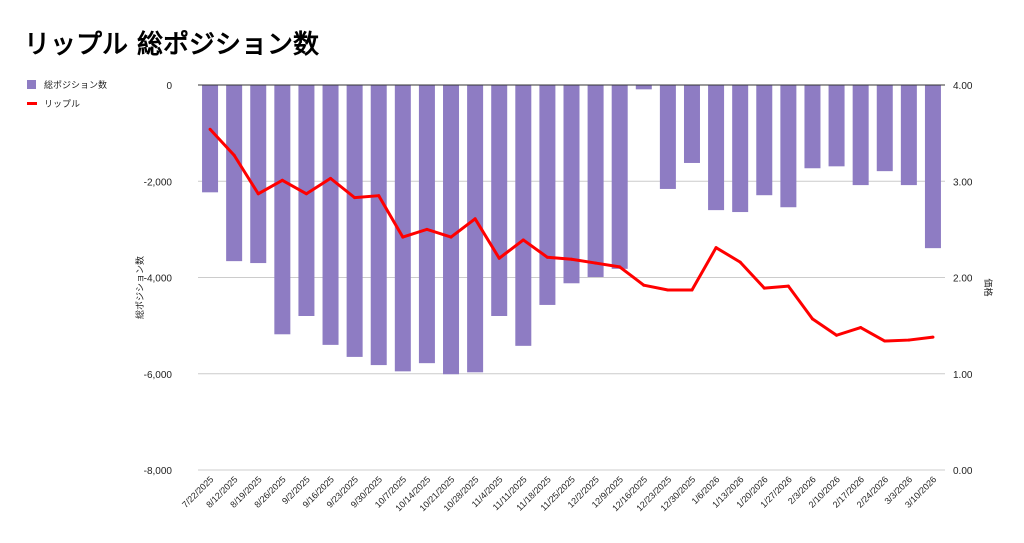 The height and width of the screenshot is (543, 1024). What do you see at coordinates (963, 279) in the screenshot?
I see `y-tick-right: 2.00` at bounding box center [963, 279].